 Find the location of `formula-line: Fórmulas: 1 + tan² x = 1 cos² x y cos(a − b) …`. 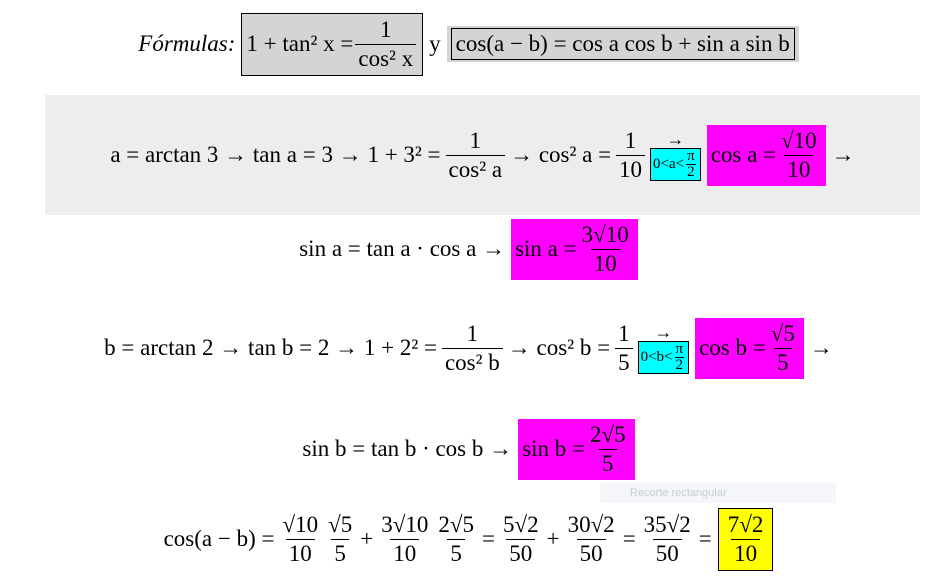

formula-line: Fórmulas: 1 + tan² x = 1 cos² x y cos(a − b) … is located at coordinates (468, 44).